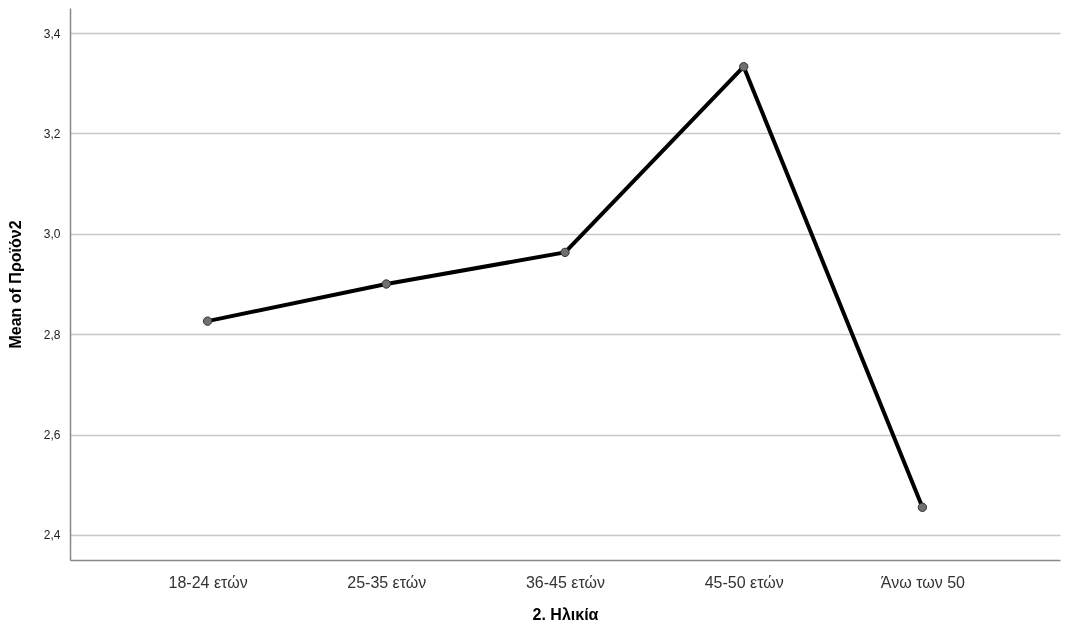  What do you see at coordinates (52, 33) in the screenshot?
I see `y-tick-label: 3,4` at bounding box center [52, 33].